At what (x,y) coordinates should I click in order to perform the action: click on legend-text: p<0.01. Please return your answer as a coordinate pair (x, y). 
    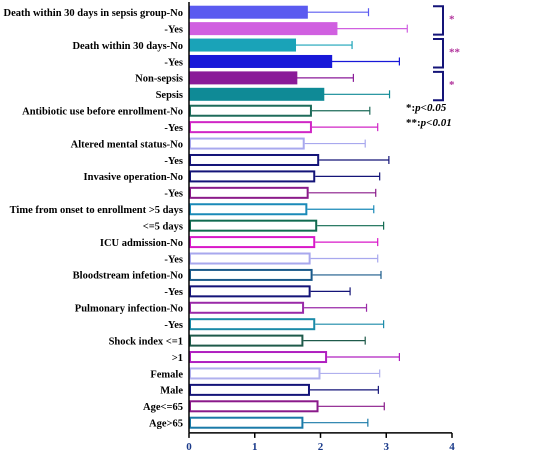
    Looking at the image, I should click on (436, 123).